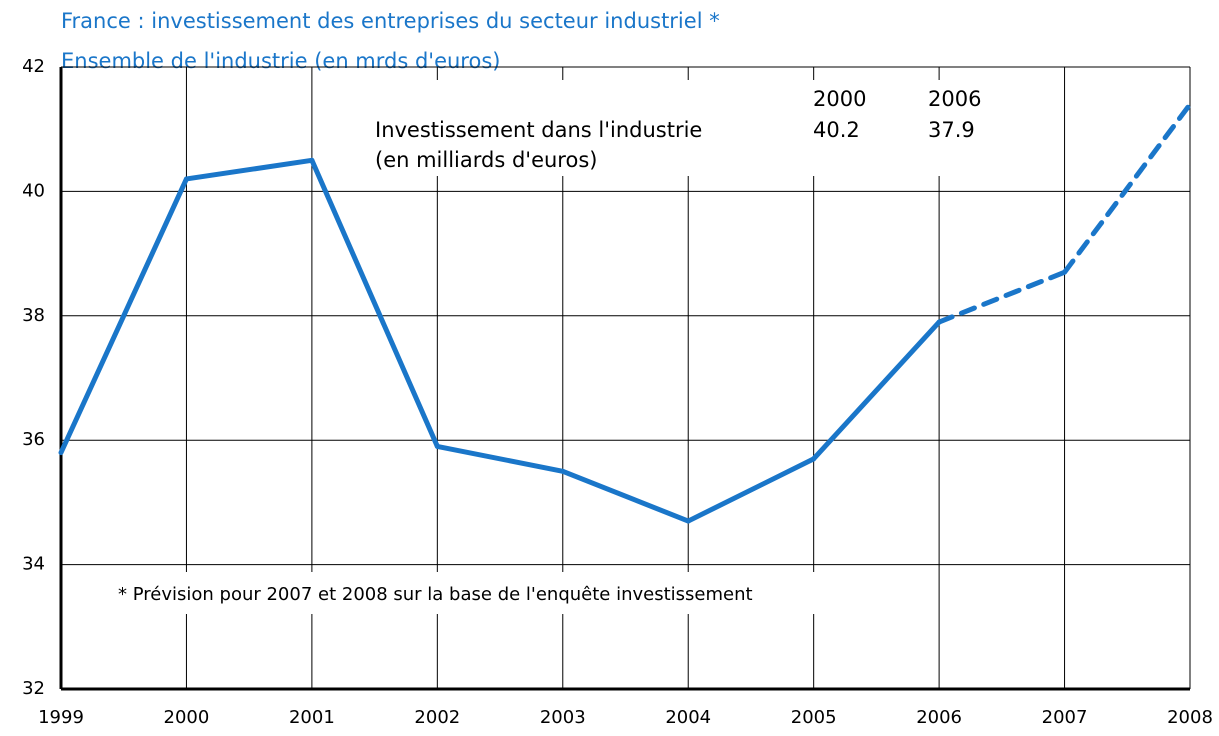  What do you see at coordinates (1065, 717) in the screenshot?
I see `x-tick-label: 2007` at bounding box center [1065, 717].